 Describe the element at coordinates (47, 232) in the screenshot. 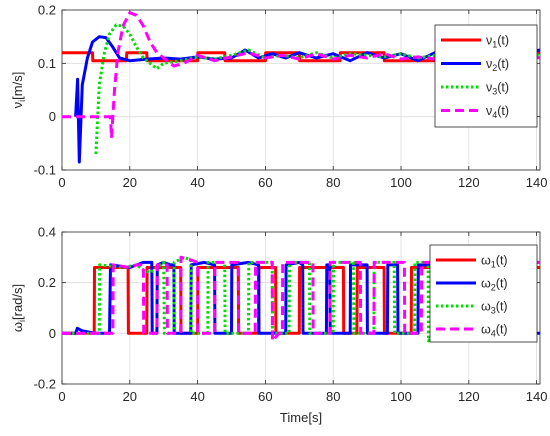

I see `y-tick-label: 0.4` at that location.